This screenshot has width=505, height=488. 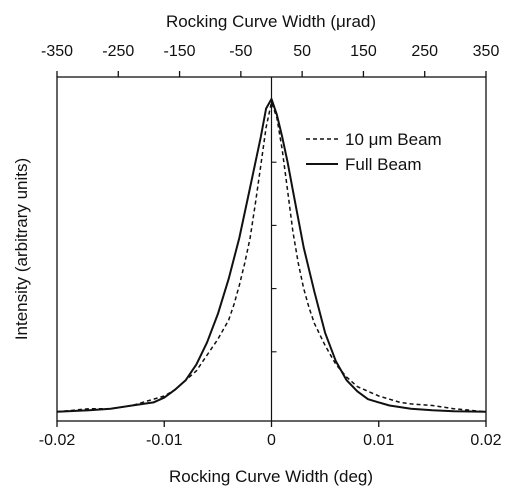 I want to click on x2-tick-label: 50, so click(x=302, y=51).